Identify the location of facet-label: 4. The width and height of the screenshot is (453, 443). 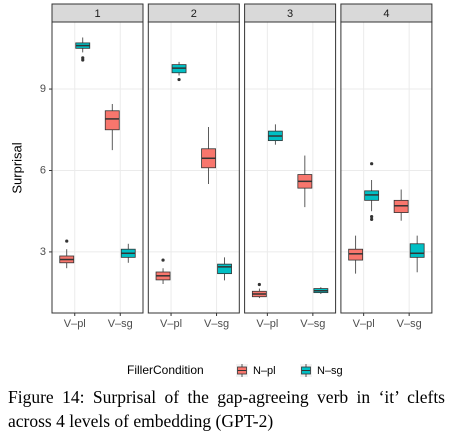
(386, 14).